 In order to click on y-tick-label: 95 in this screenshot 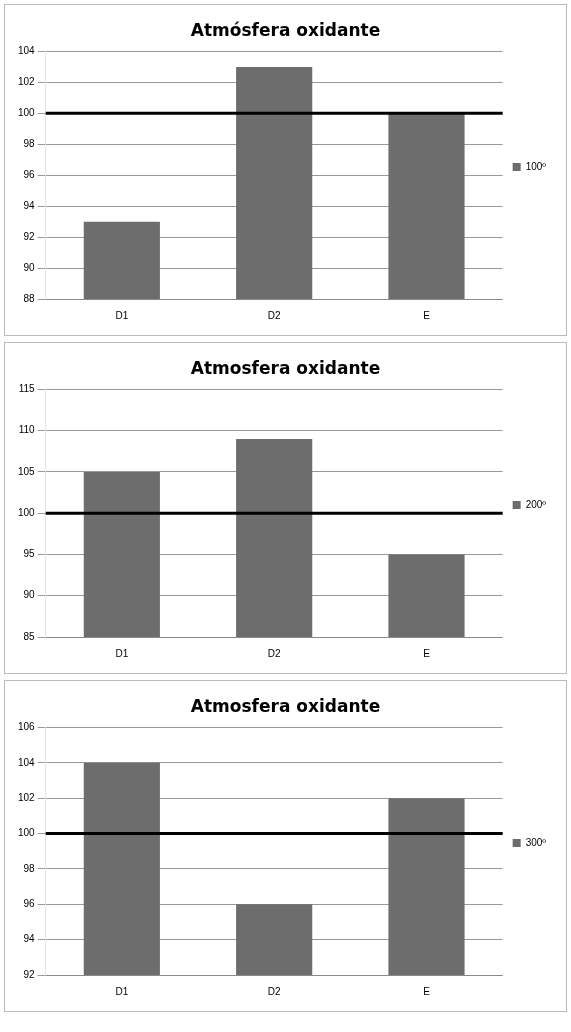, I will do `click(29, 554)`.